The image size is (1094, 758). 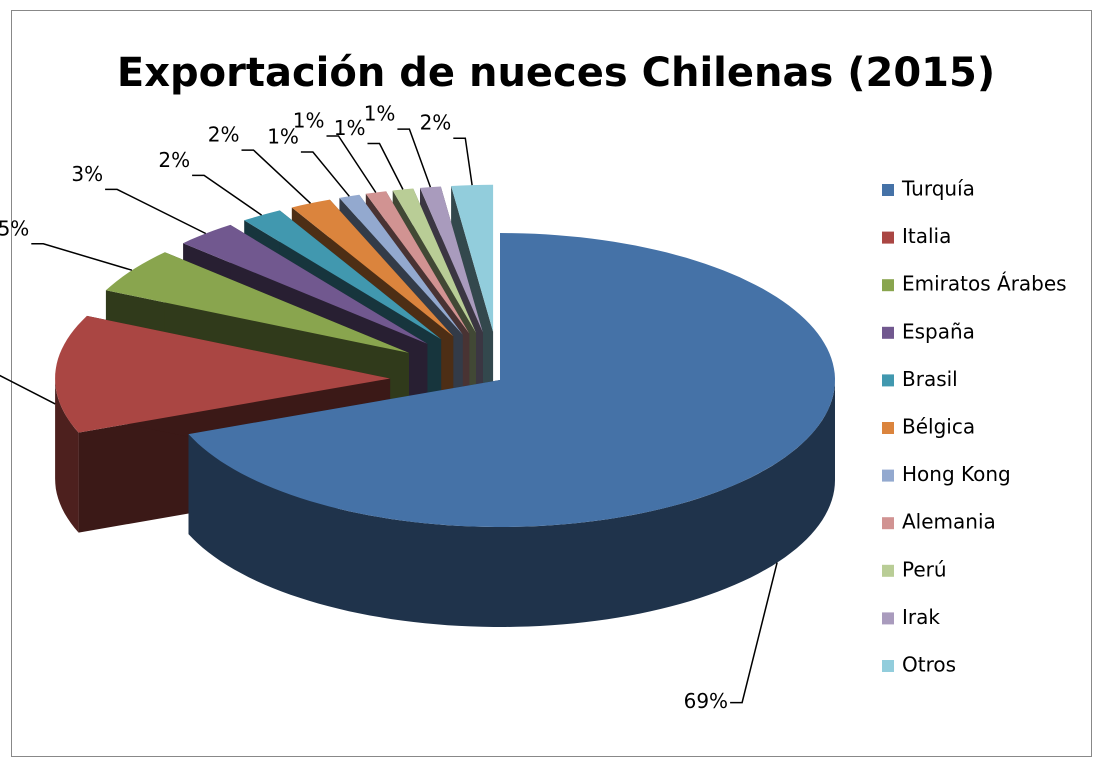 I want to click on legend-label: Irak, so click(x=921, y=617).